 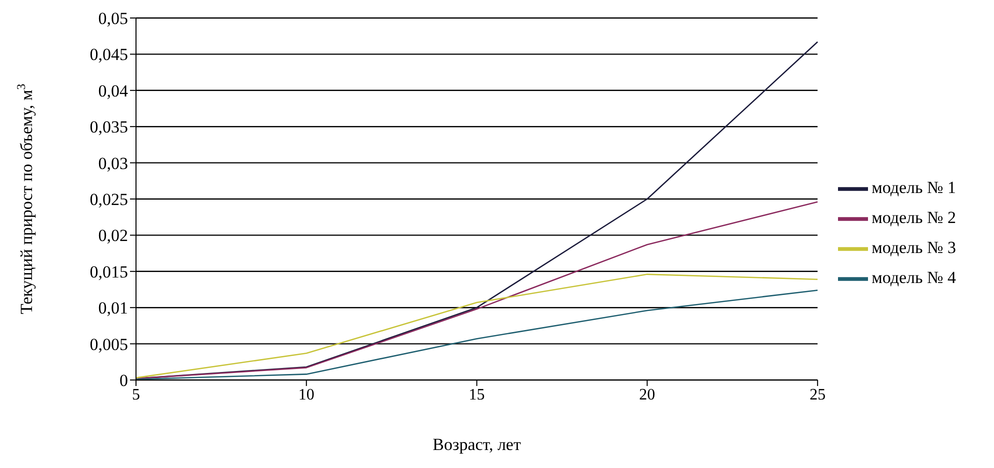 I want to click on y-tick-label: 0,04, so click(x=113, y=90).